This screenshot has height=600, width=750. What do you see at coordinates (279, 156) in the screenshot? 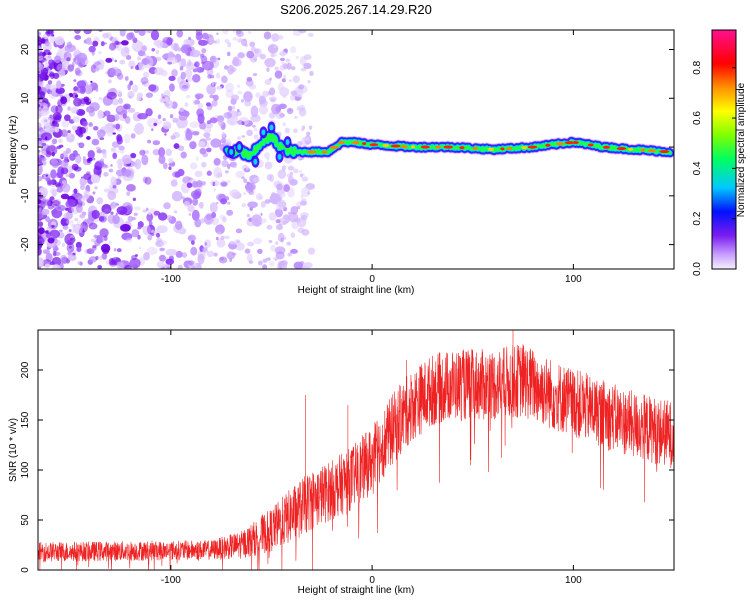
I see `ridge-blob-core` at bounding box center [279, 156].